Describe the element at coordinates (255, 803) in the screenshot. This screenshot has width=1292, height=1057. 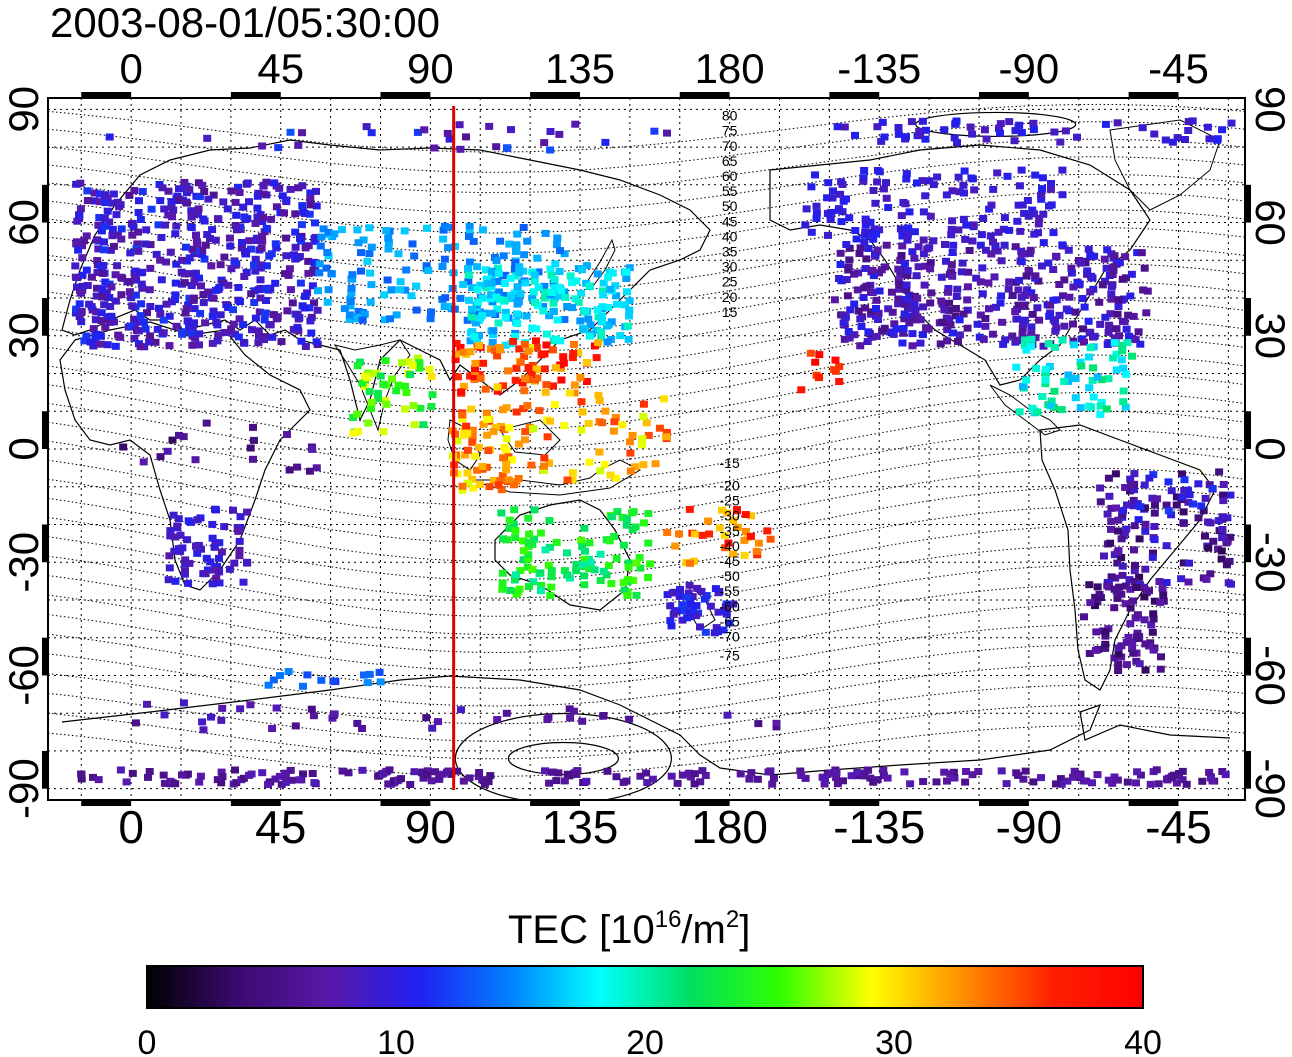
I see `axis-tick-band-bottom` at that location.